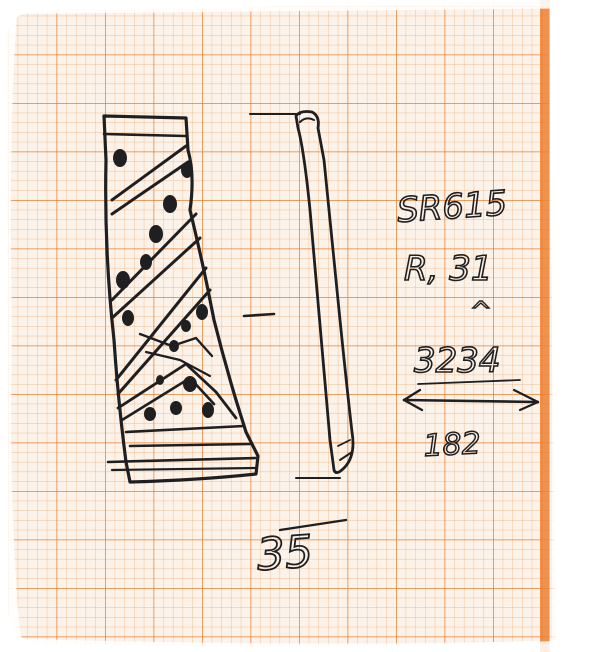 The width and height of the screenshot is (604, 652). I want to click on annotation-strokes, so click(409, 455).